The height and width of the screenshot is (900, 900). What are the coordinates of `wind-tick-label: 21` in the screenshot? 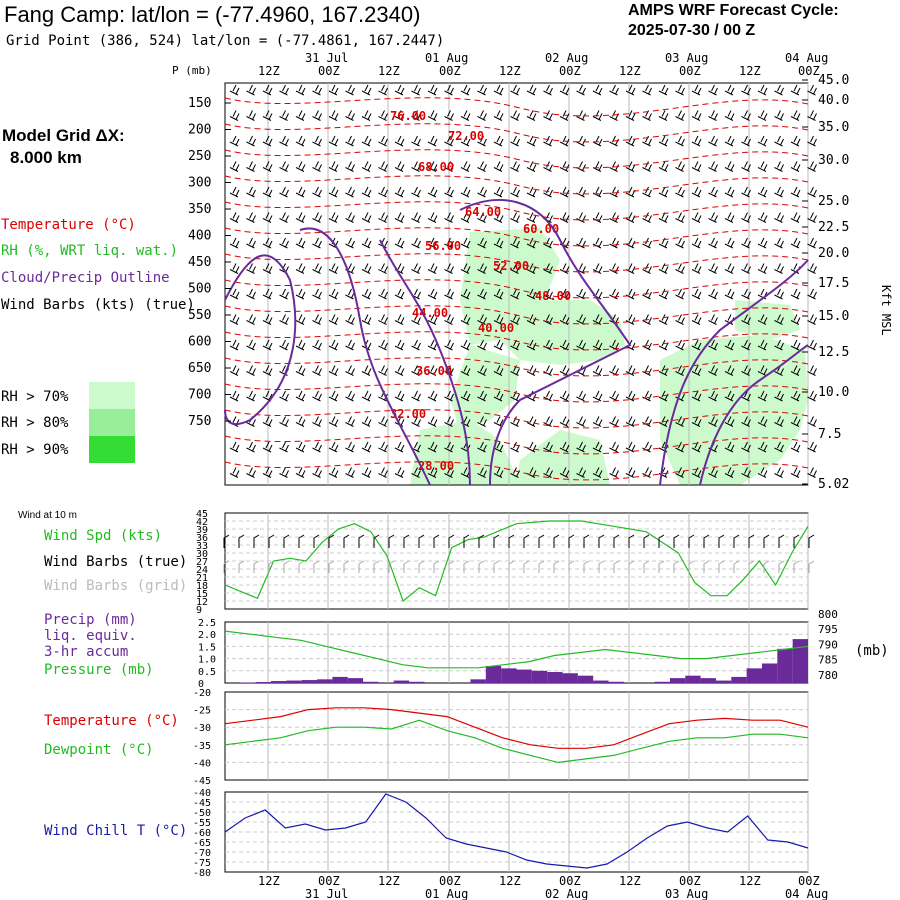 It's located at (202, 578).